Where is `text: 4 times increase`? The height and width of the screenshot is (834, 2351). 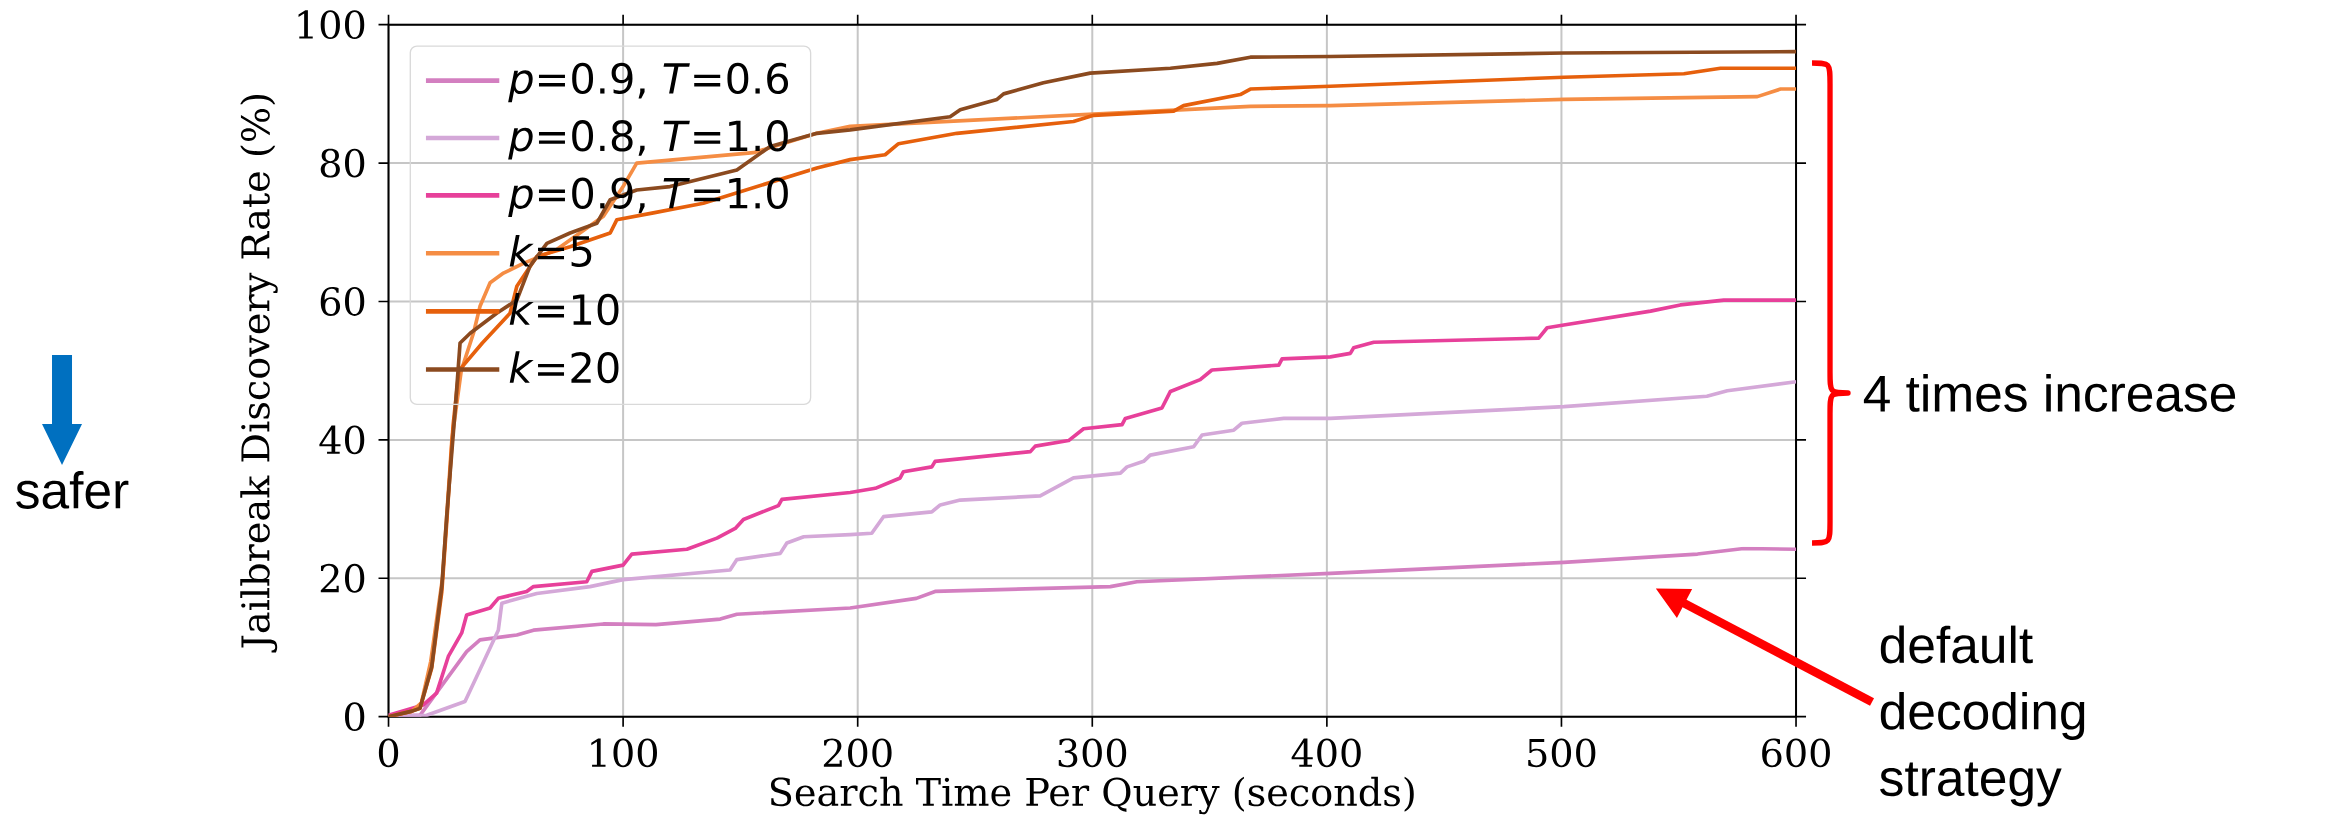
text: 4 times increase is located at coordinates (2049, 393).